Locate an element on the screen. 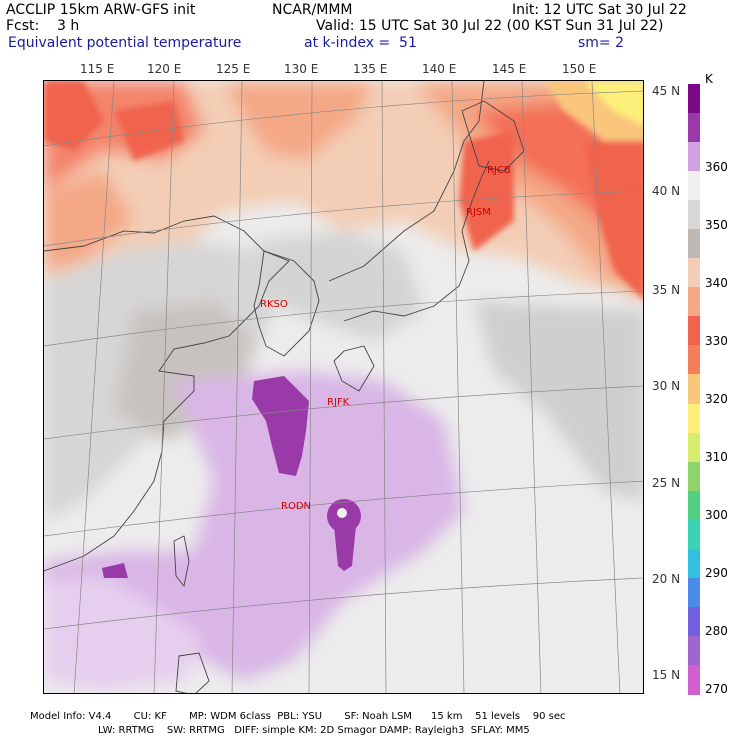 The height and width of the screenshot is (740, 740). colorbar-tick: 290 is located at coordinates (716, 573).